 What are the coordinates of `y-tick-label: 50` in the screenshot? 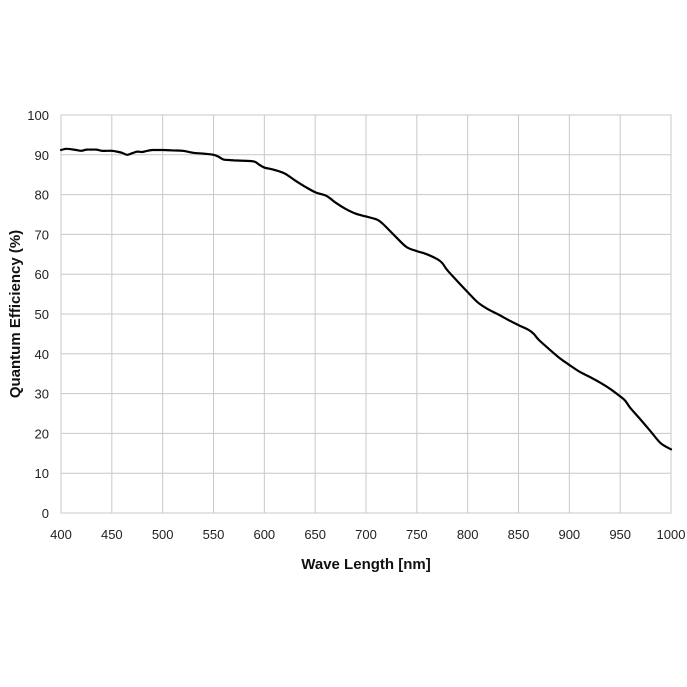 It's located at (42, 314).